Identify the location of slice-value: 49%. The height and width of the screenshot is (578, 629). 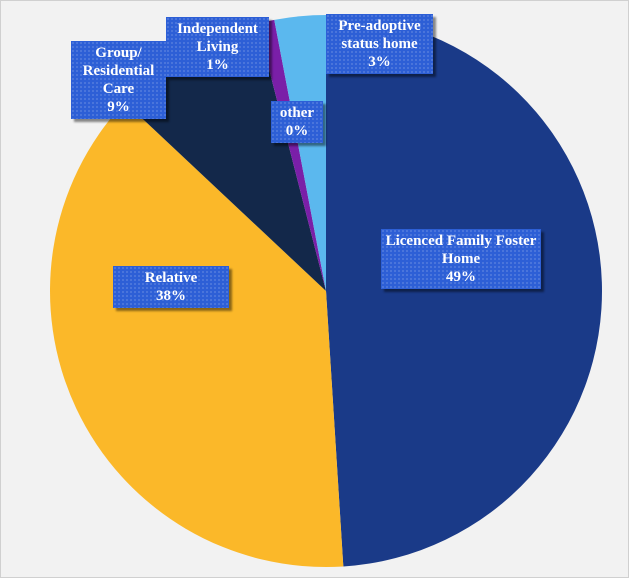
(461, 277).